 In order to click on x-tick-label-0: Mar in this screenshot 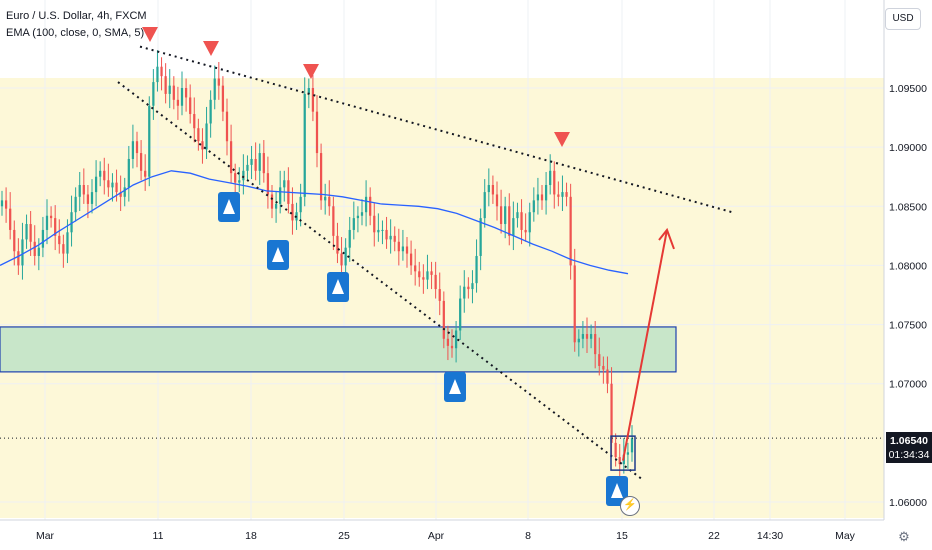, I will do `click(45, 536)`.